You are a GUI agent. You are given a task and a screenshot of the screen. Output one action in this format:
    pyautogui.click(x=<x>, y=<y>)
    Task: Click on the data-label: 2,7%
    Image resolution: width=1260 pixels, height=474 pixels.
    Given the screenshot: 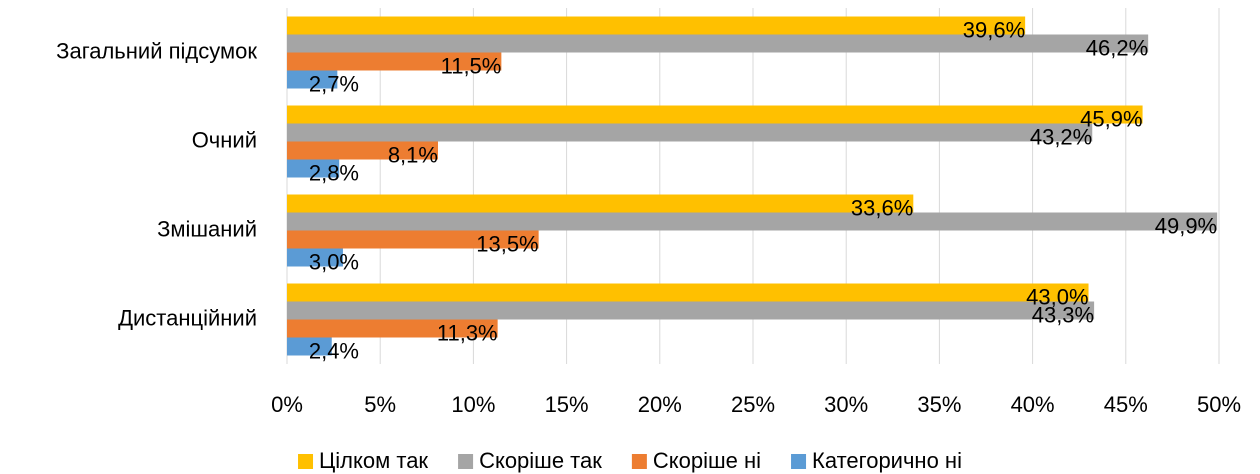 What is the action you would take?
    pyautogui.click(x=334, y=83)
    